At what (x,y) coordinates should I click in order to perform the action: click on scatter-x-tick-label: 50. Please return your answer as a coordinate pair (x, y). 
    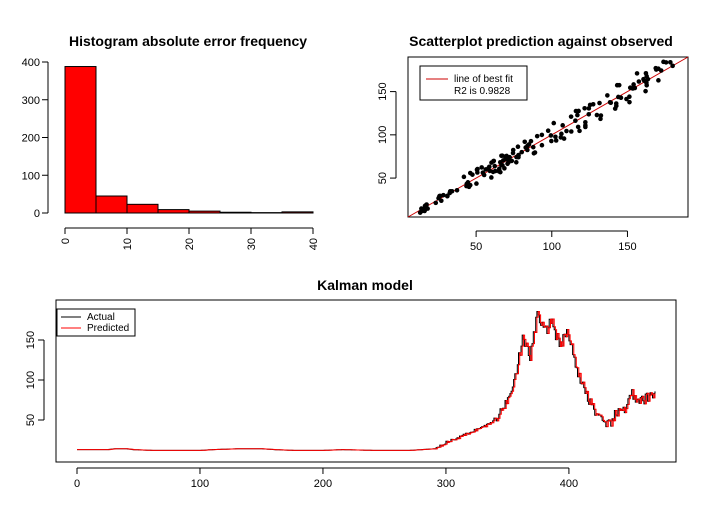
    Looking at the image, I should click on (476, 247).